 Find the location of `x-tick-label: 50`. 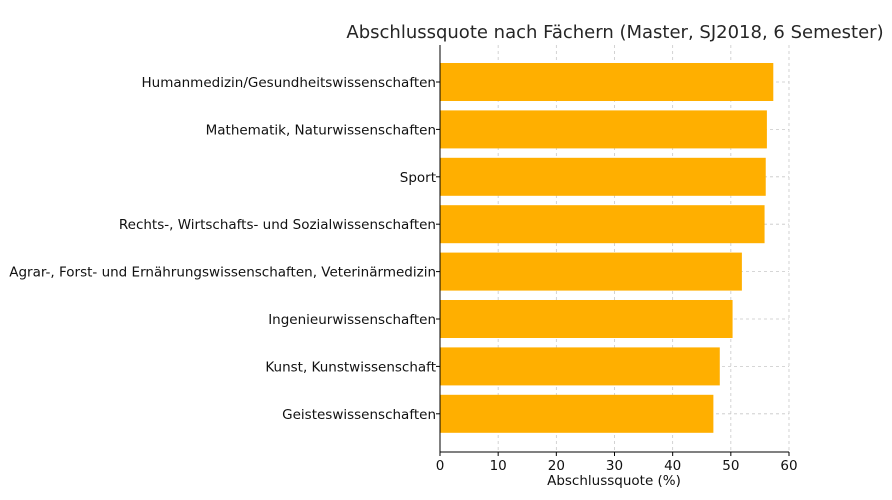

x-tick-label: 50 is located at coordinates (730, 466).